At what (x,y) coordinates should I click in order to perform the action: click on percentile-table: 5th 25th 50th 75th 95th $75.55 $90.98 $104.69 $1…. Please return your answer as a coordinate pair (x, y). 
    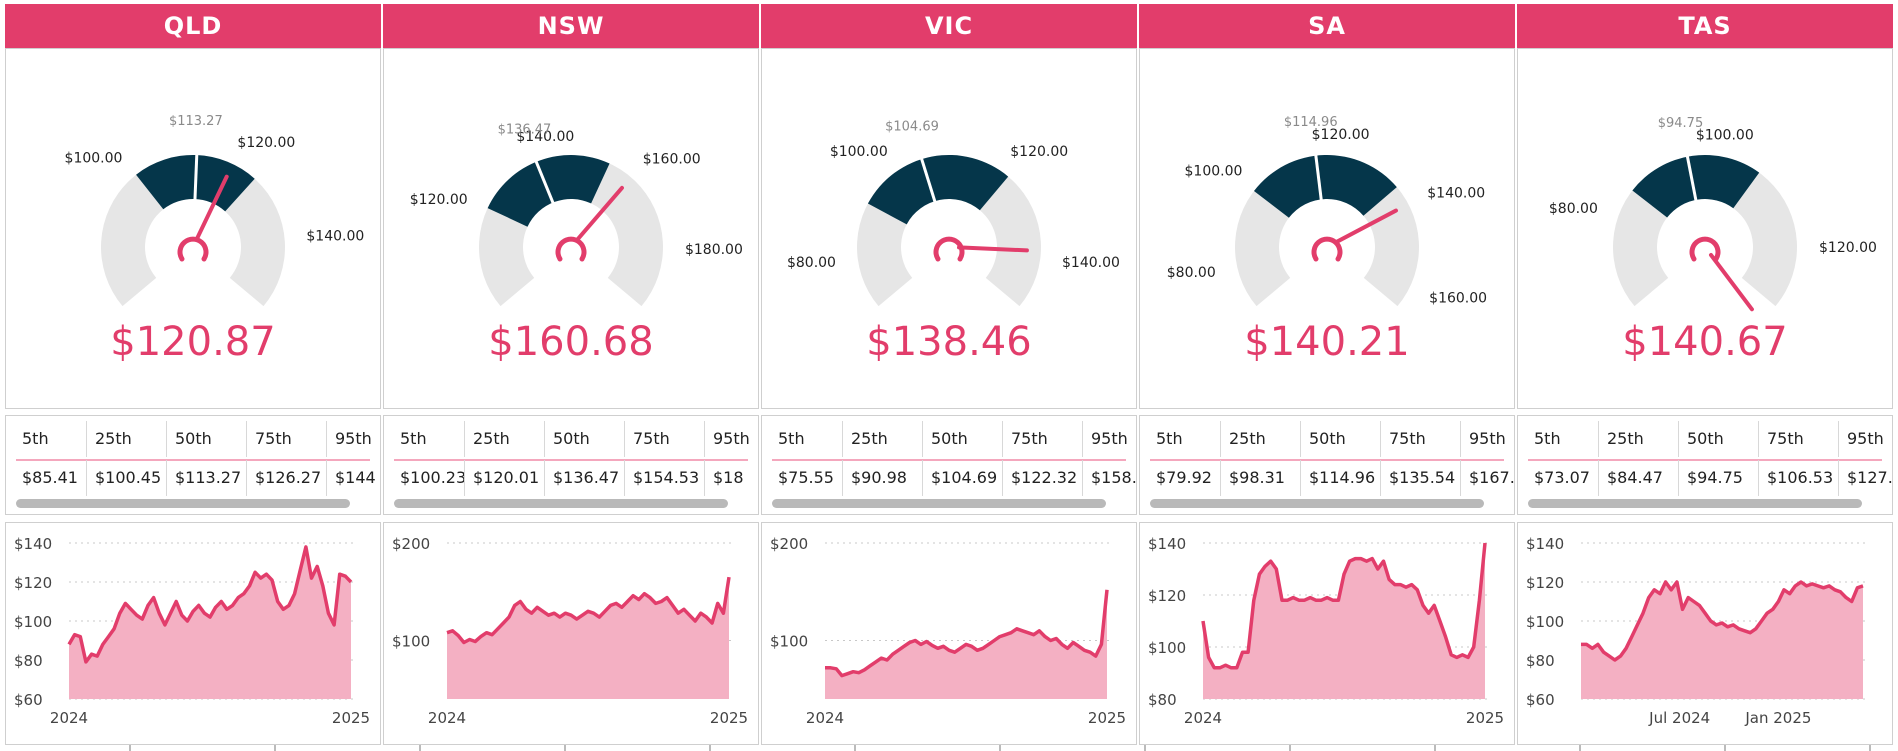
    Looking at the image, I should click on (949, 465).